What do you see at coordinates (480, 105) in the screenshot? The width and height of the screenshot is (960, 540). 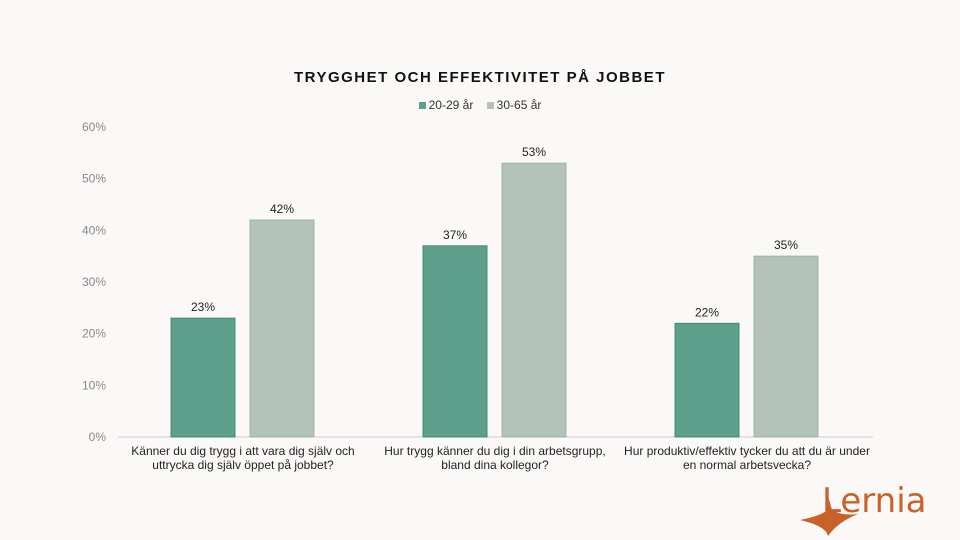 I see `legend: 20-29 år 30-65 år` at bounding box center [480, 105].